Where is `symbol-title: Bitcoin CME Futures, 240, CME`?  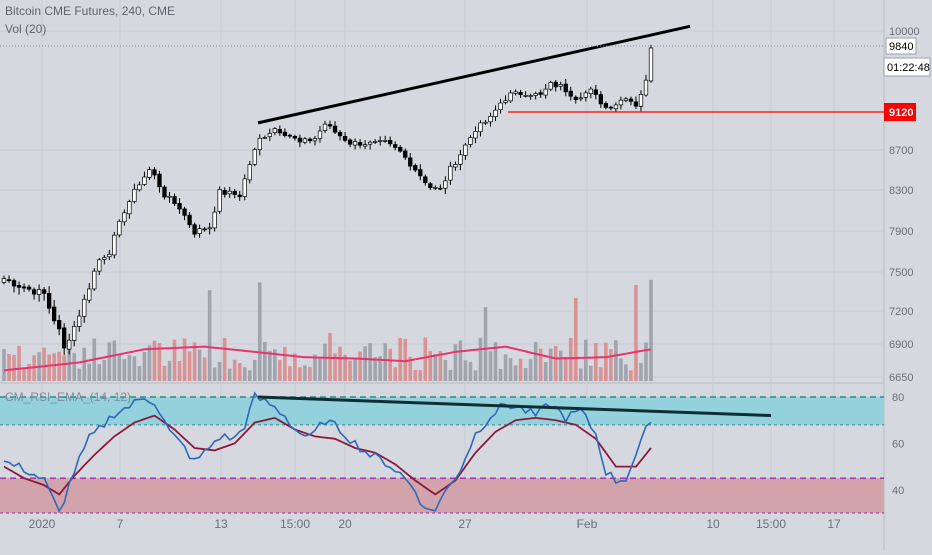
symbol-title: Bitcoin CME Futures, 240, CME is located at coordinates (90, 11).